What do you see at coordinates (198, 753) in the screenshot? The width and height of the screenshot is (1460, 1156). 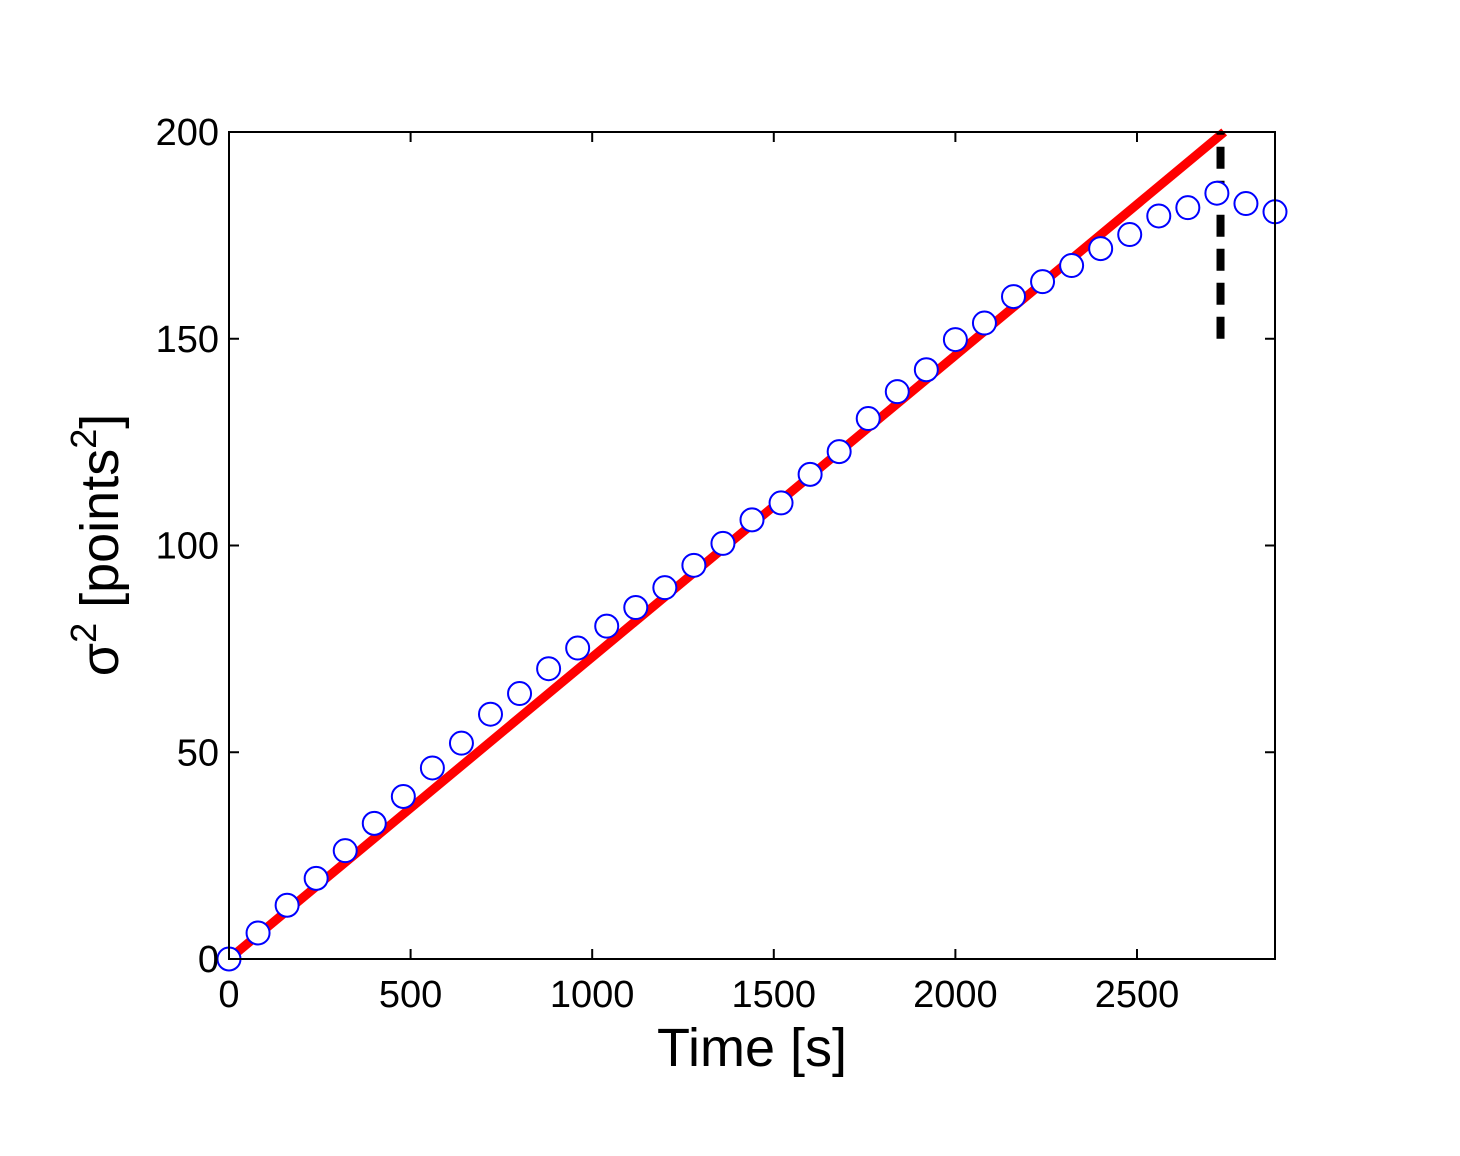 I see `y-tick-label: 50` at bounding box center [198, 753].